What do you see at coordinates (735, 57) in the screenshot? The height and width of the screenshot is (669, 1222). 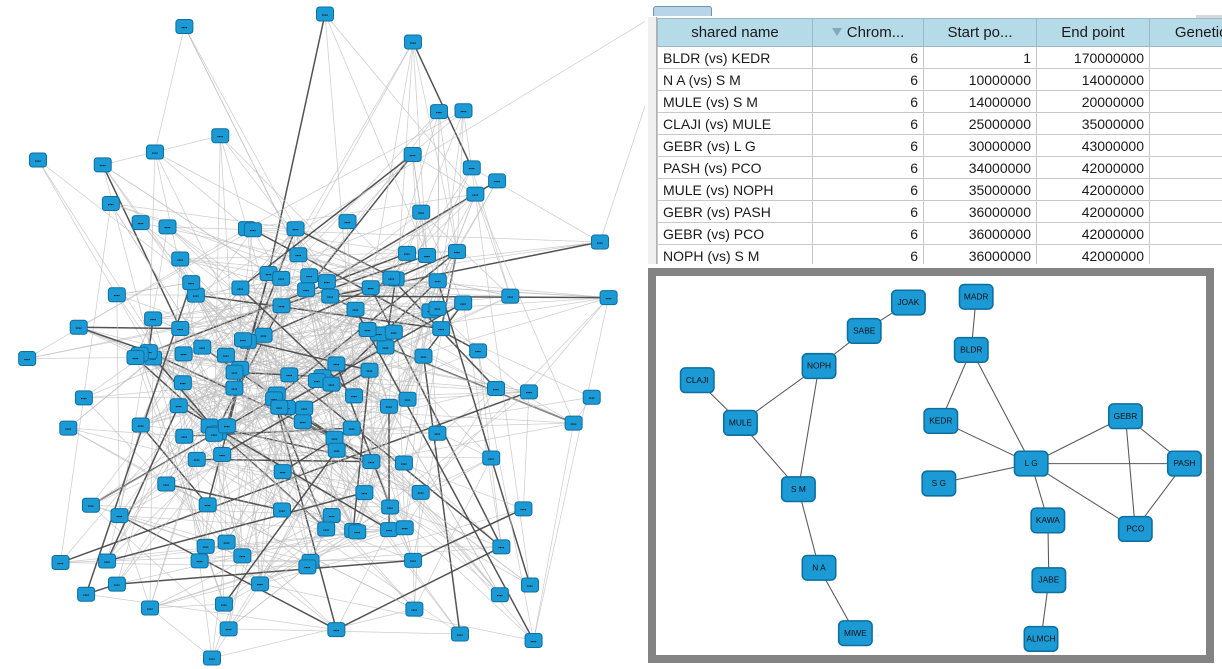 I see `cell-shared_name: BLDR (vs) KEDR` at bounding box center [735, 57].